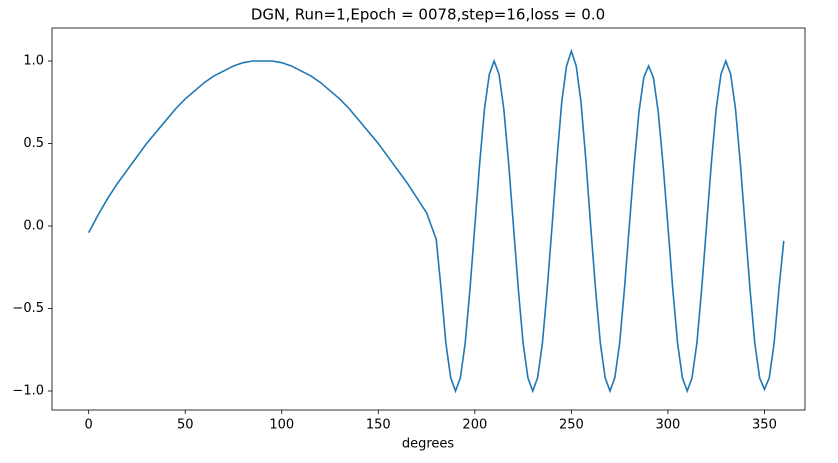  I want to click on x-axis-label: degrees, so click(428, 444).